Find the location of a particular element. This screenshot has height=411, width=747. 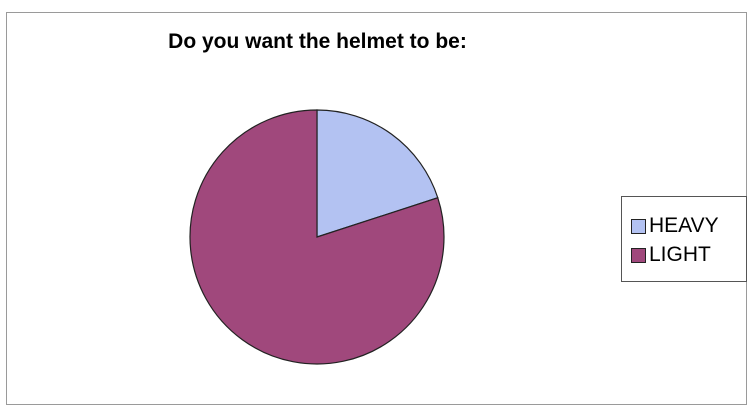

legend: HEAVY LIGHT is located at coordinates (684, 239).